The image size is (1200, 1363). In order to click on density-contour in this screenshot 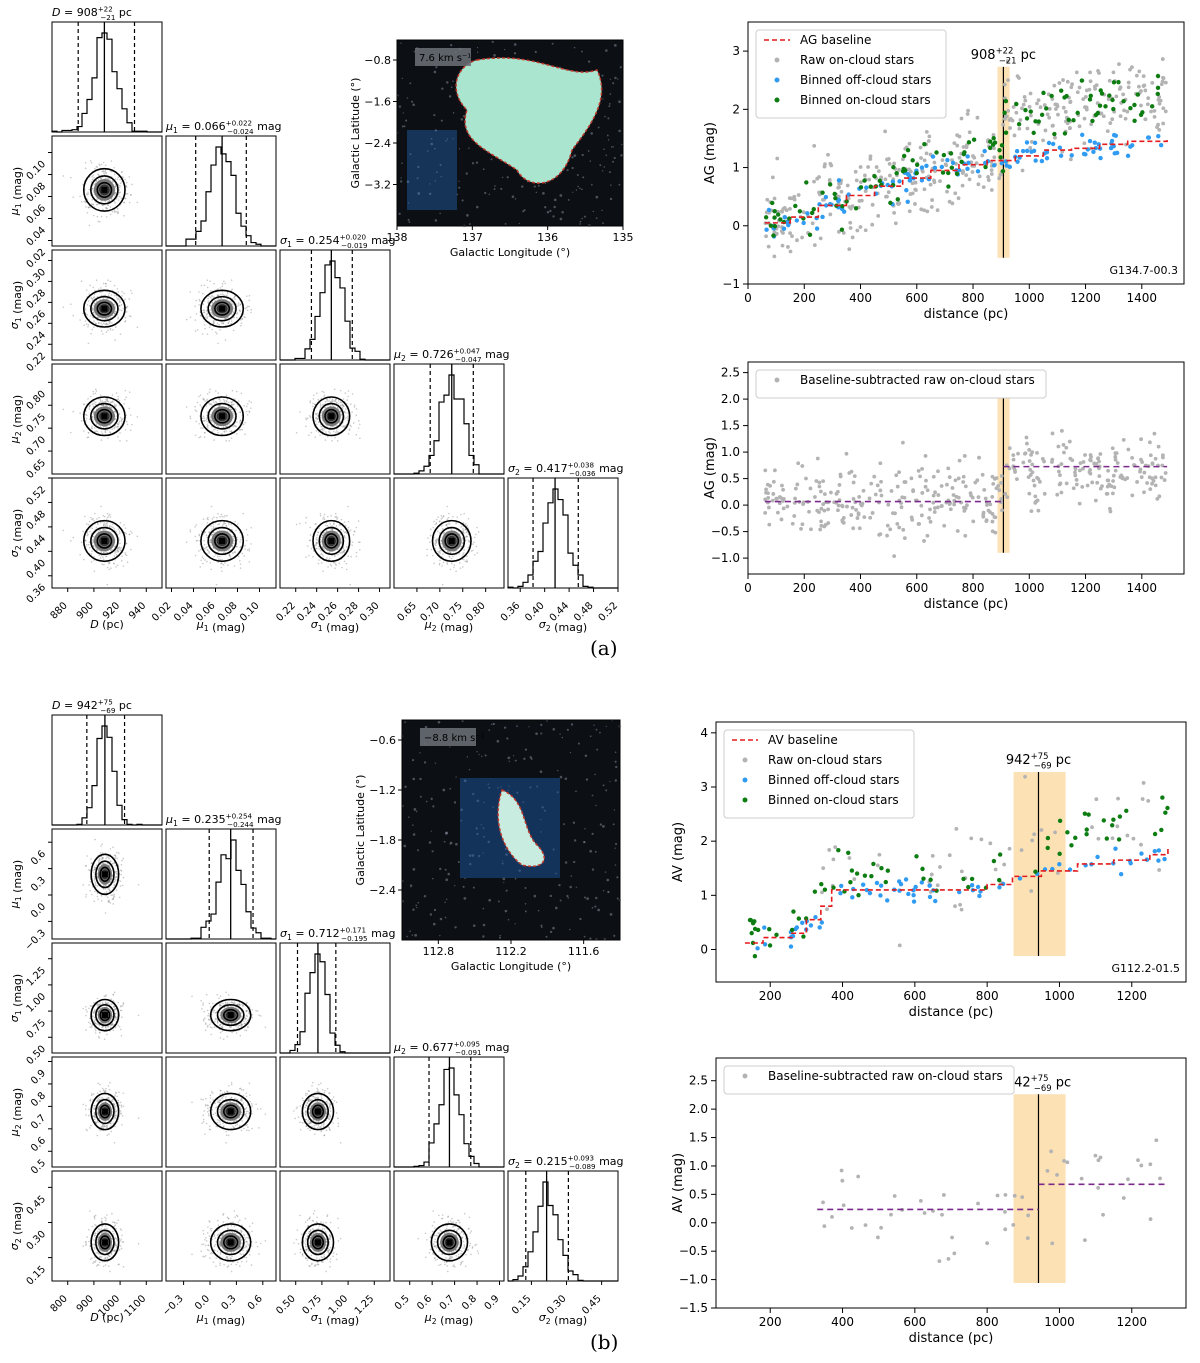, I will do `click(222, 416)`.